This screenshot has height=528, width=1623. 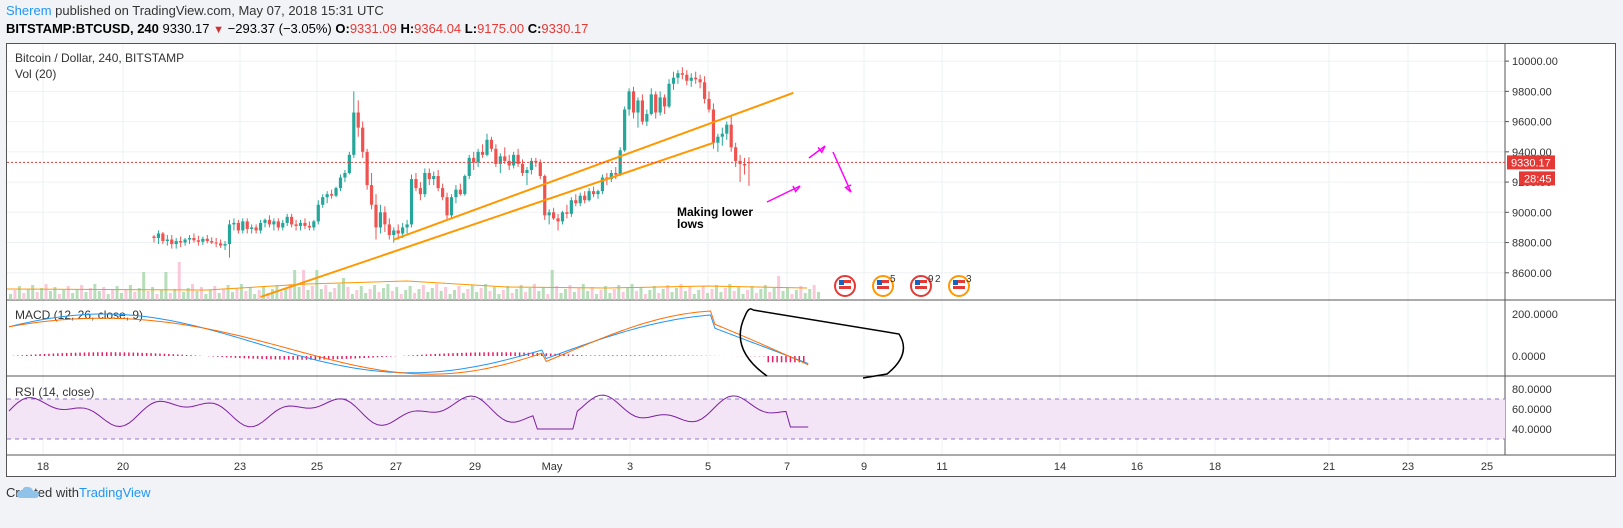 I want to click on macd-histogram, so click(x=408, y=357).